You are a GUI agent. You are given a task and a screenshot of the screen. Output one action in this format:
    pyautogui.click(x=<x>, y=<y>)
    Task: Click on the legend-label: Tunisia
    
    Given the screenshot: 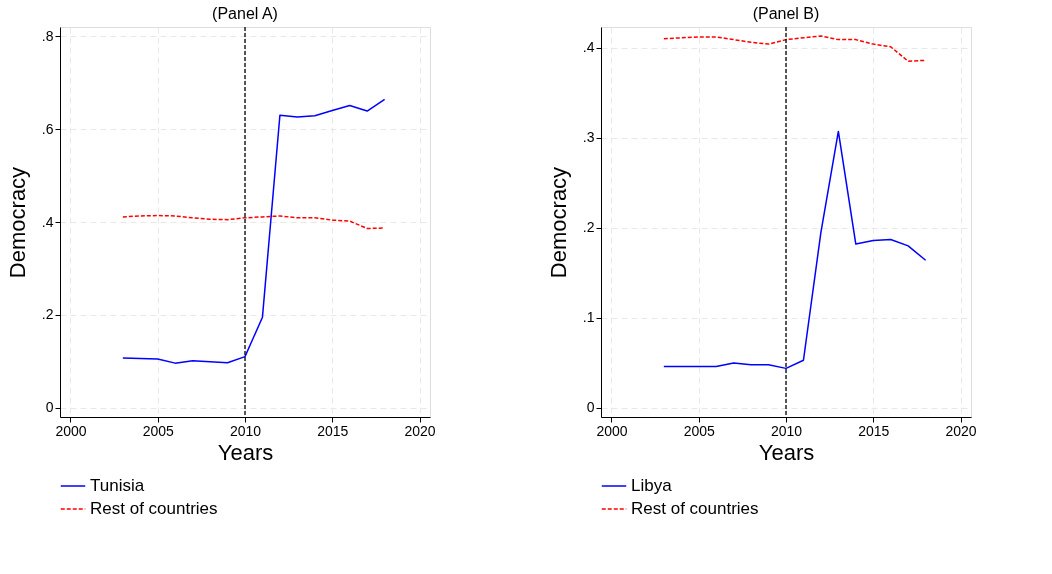 What is the action you would take?
    pyautogui.click(x=117, y=485)
    